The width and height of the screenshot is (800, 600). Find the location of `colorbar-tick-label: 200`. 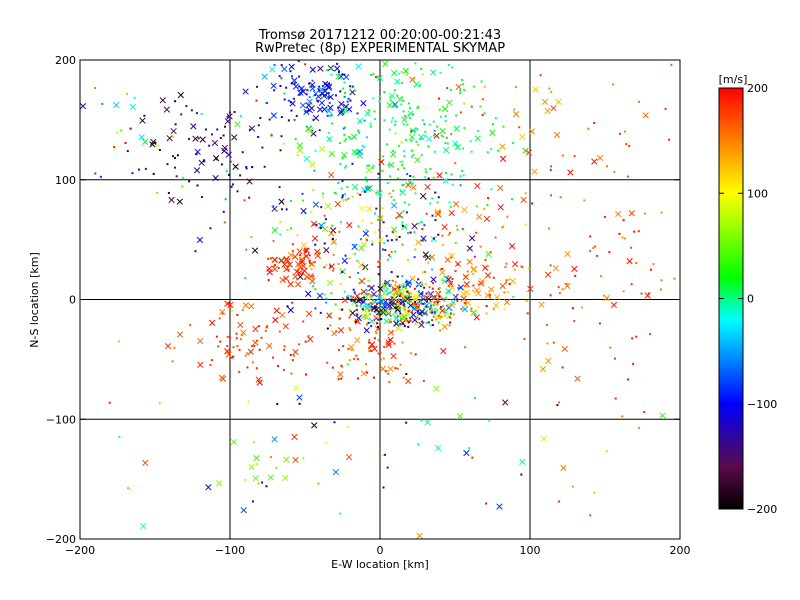

colorbar-tick-label: 200 is located at coordinates (757, 88).